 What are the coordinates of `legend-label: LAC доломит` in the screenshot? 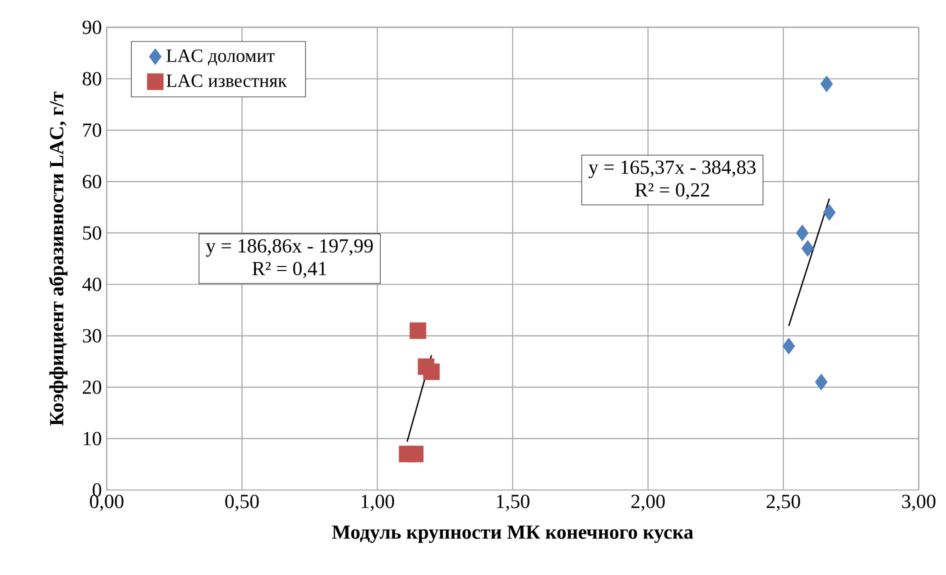 It's located at (220, 57).